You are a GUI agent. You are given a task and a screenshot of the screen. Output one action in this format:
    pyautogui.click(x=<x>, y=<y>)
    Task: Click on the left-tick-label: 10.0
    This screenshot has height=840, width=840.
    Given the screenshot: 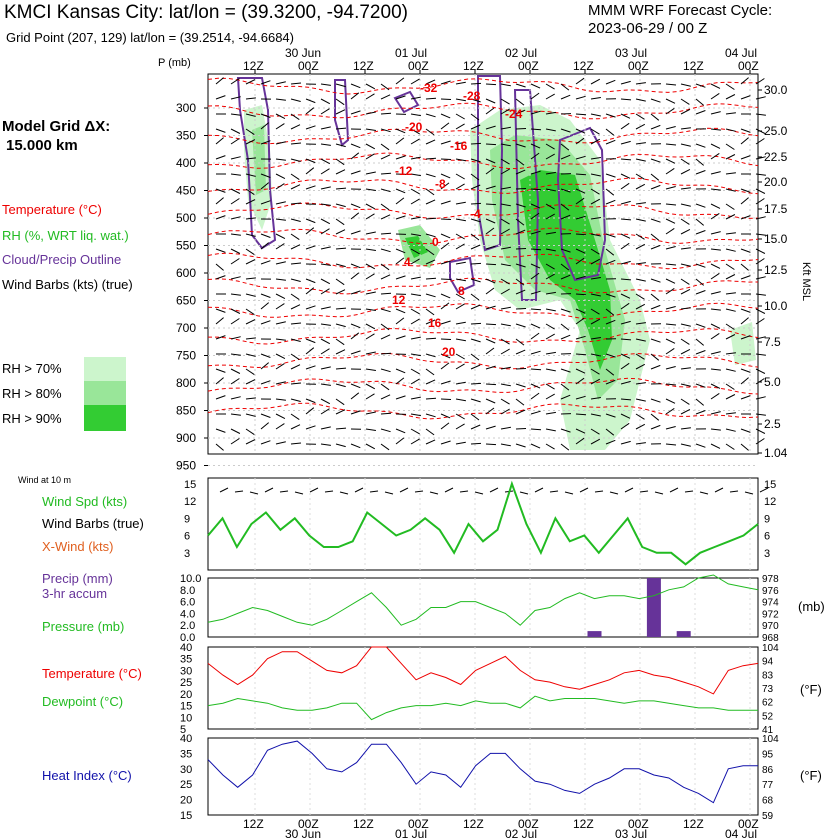 What is the action you would take?
    pyautogui.click(x=190, y=579)
    